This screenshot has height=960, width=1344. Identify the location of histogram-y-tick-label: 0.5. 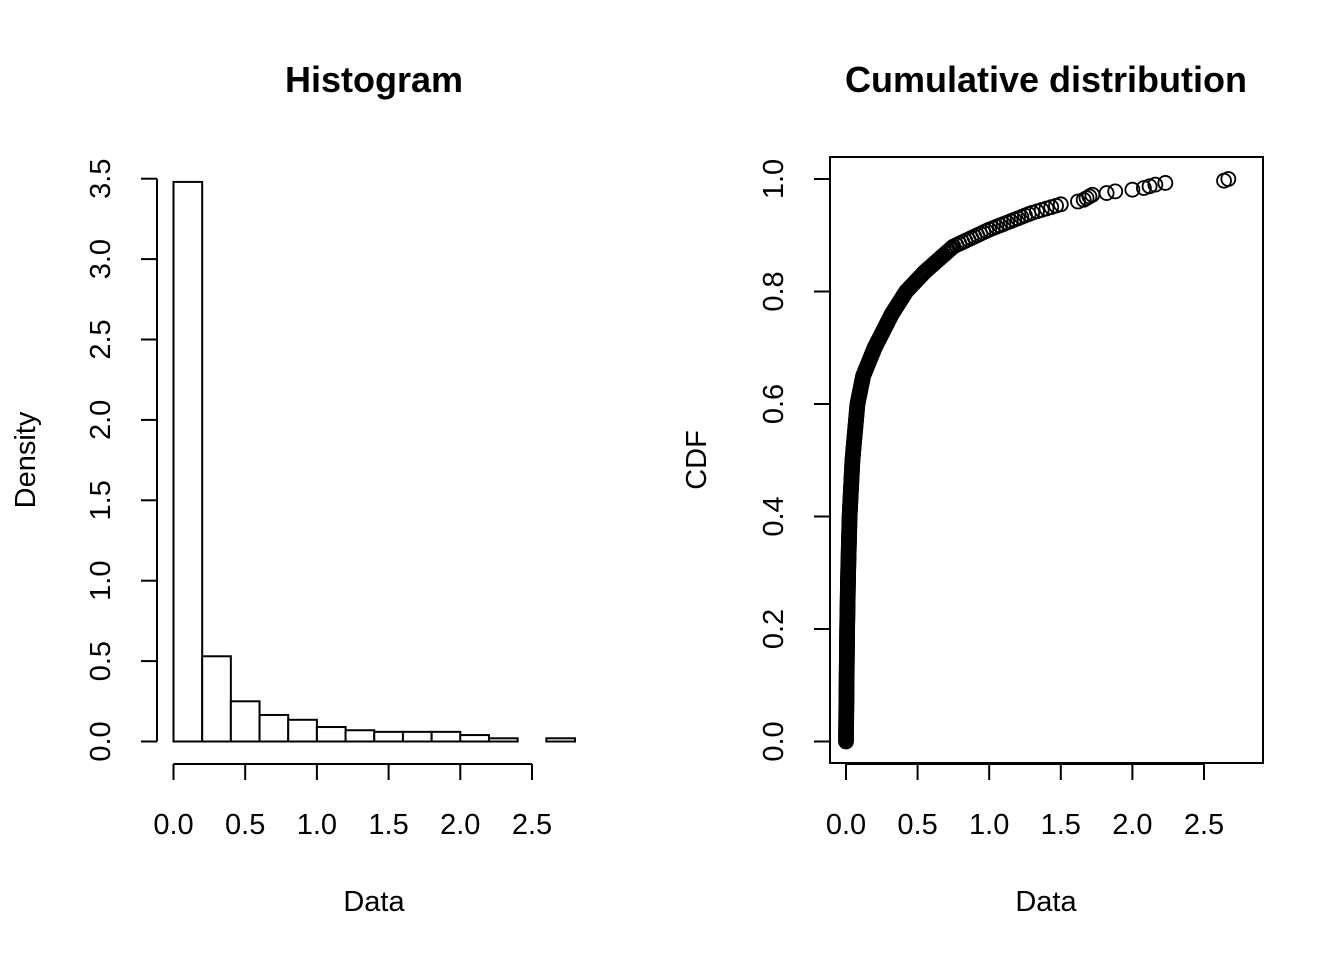
(101, 661).